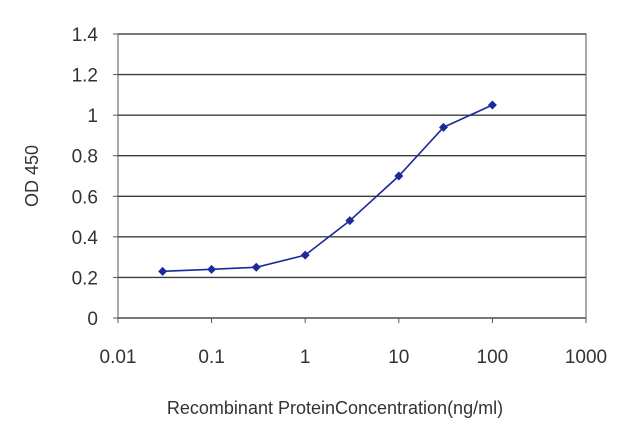 The image size is (640, 427). Describe the element at coordinates (85, 35) in the screenshot. I see `y-tick-label: 1.4` at that location.